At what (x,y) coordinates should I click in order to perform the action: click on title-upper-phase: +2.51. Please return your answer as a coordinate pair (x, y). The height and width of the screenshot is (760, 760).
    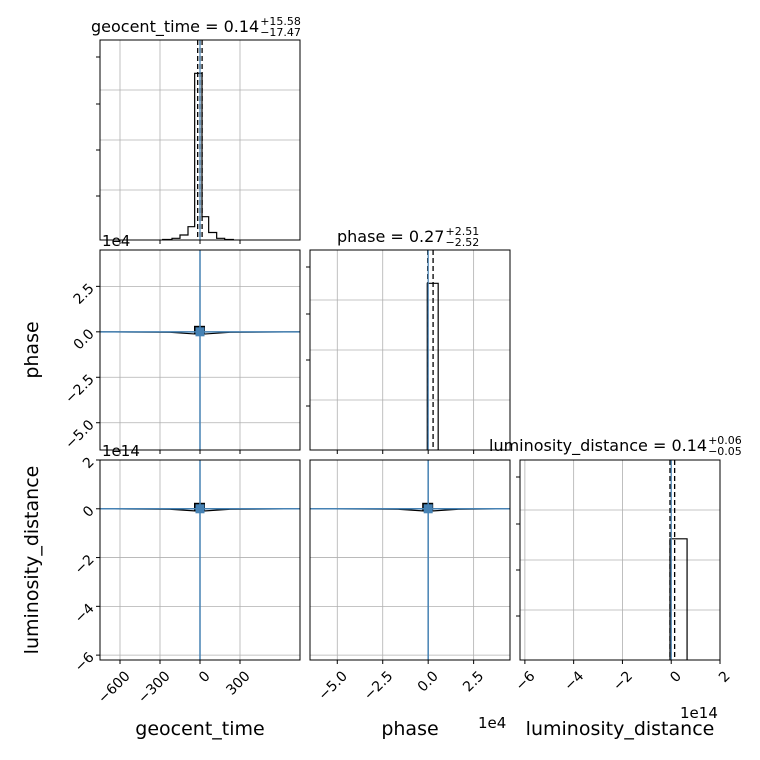
    Looking at the image, I should click on (462, 231).